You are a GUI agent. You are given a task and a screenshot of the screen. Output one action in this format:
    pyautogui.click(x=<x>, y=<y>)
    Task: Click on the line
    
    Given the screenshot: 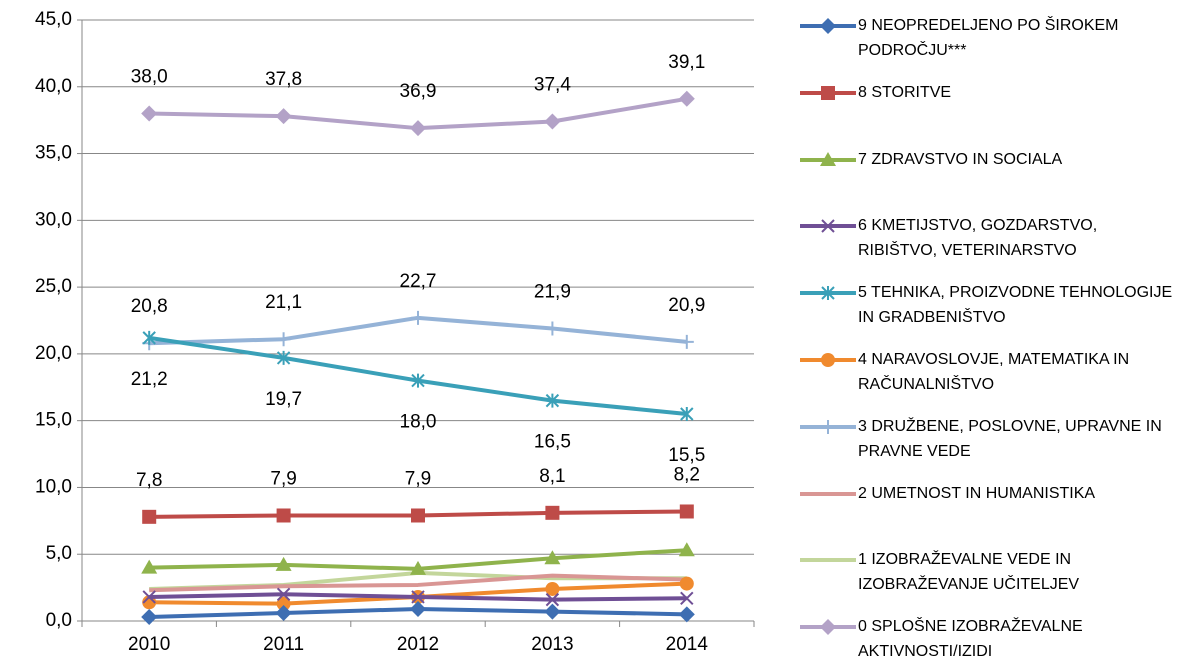 What is the action you would take?
    pyautogui.click(x=418, y=583)
    